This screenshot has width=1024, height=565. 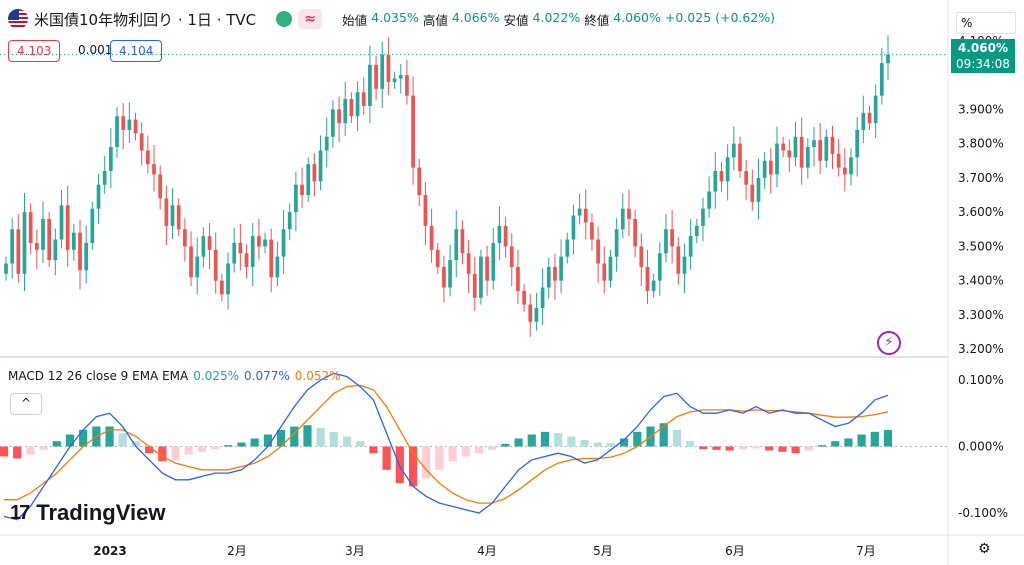 What do you see at coordinates (109, 551) in the screenshot?
I see `time-axis-tick: 2023` at bounding box center [109, 551].